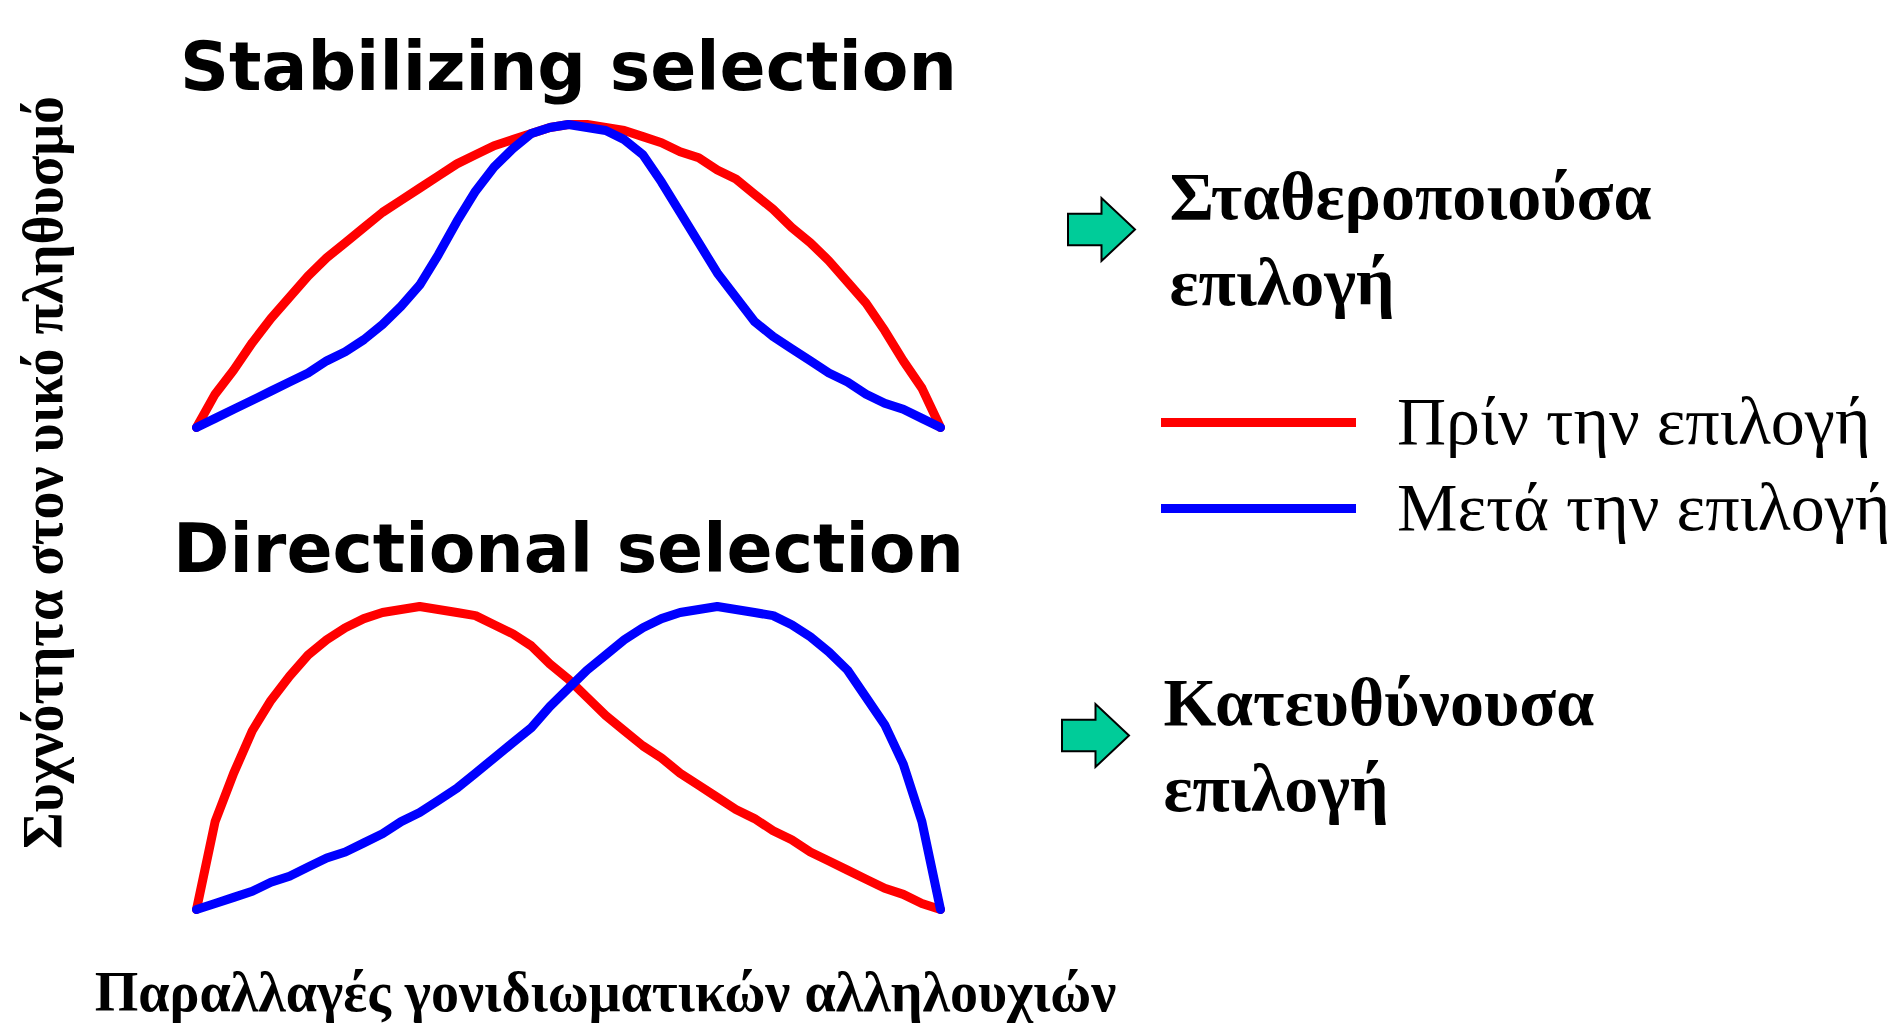  What do you see at coordinates (568, 66) in the screenshot?
I see `chart-title: Stabilizing selection` at bounding box center [568, 66].